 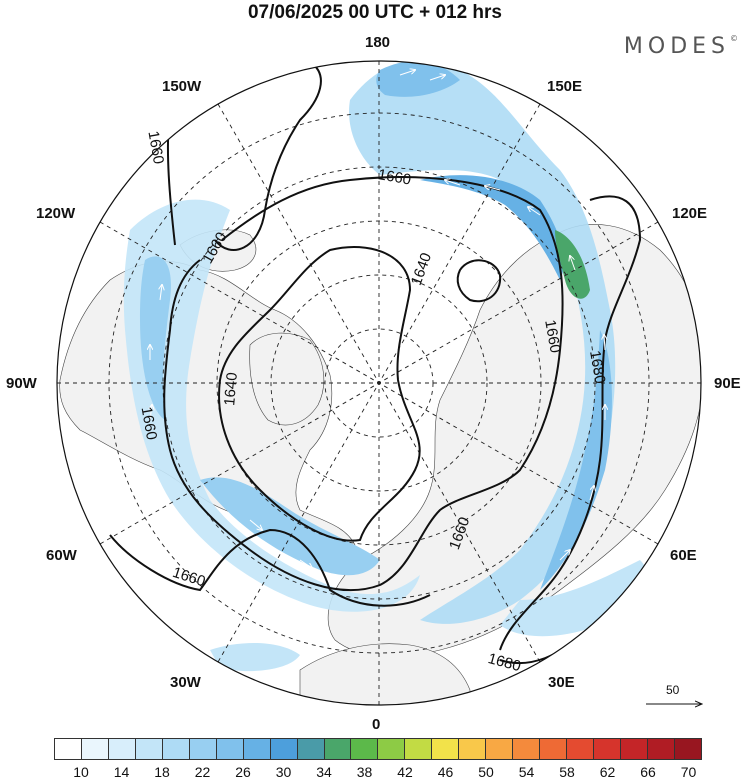 I want to click on colorbar-tick-label: 50, so click(x=486, y=772).